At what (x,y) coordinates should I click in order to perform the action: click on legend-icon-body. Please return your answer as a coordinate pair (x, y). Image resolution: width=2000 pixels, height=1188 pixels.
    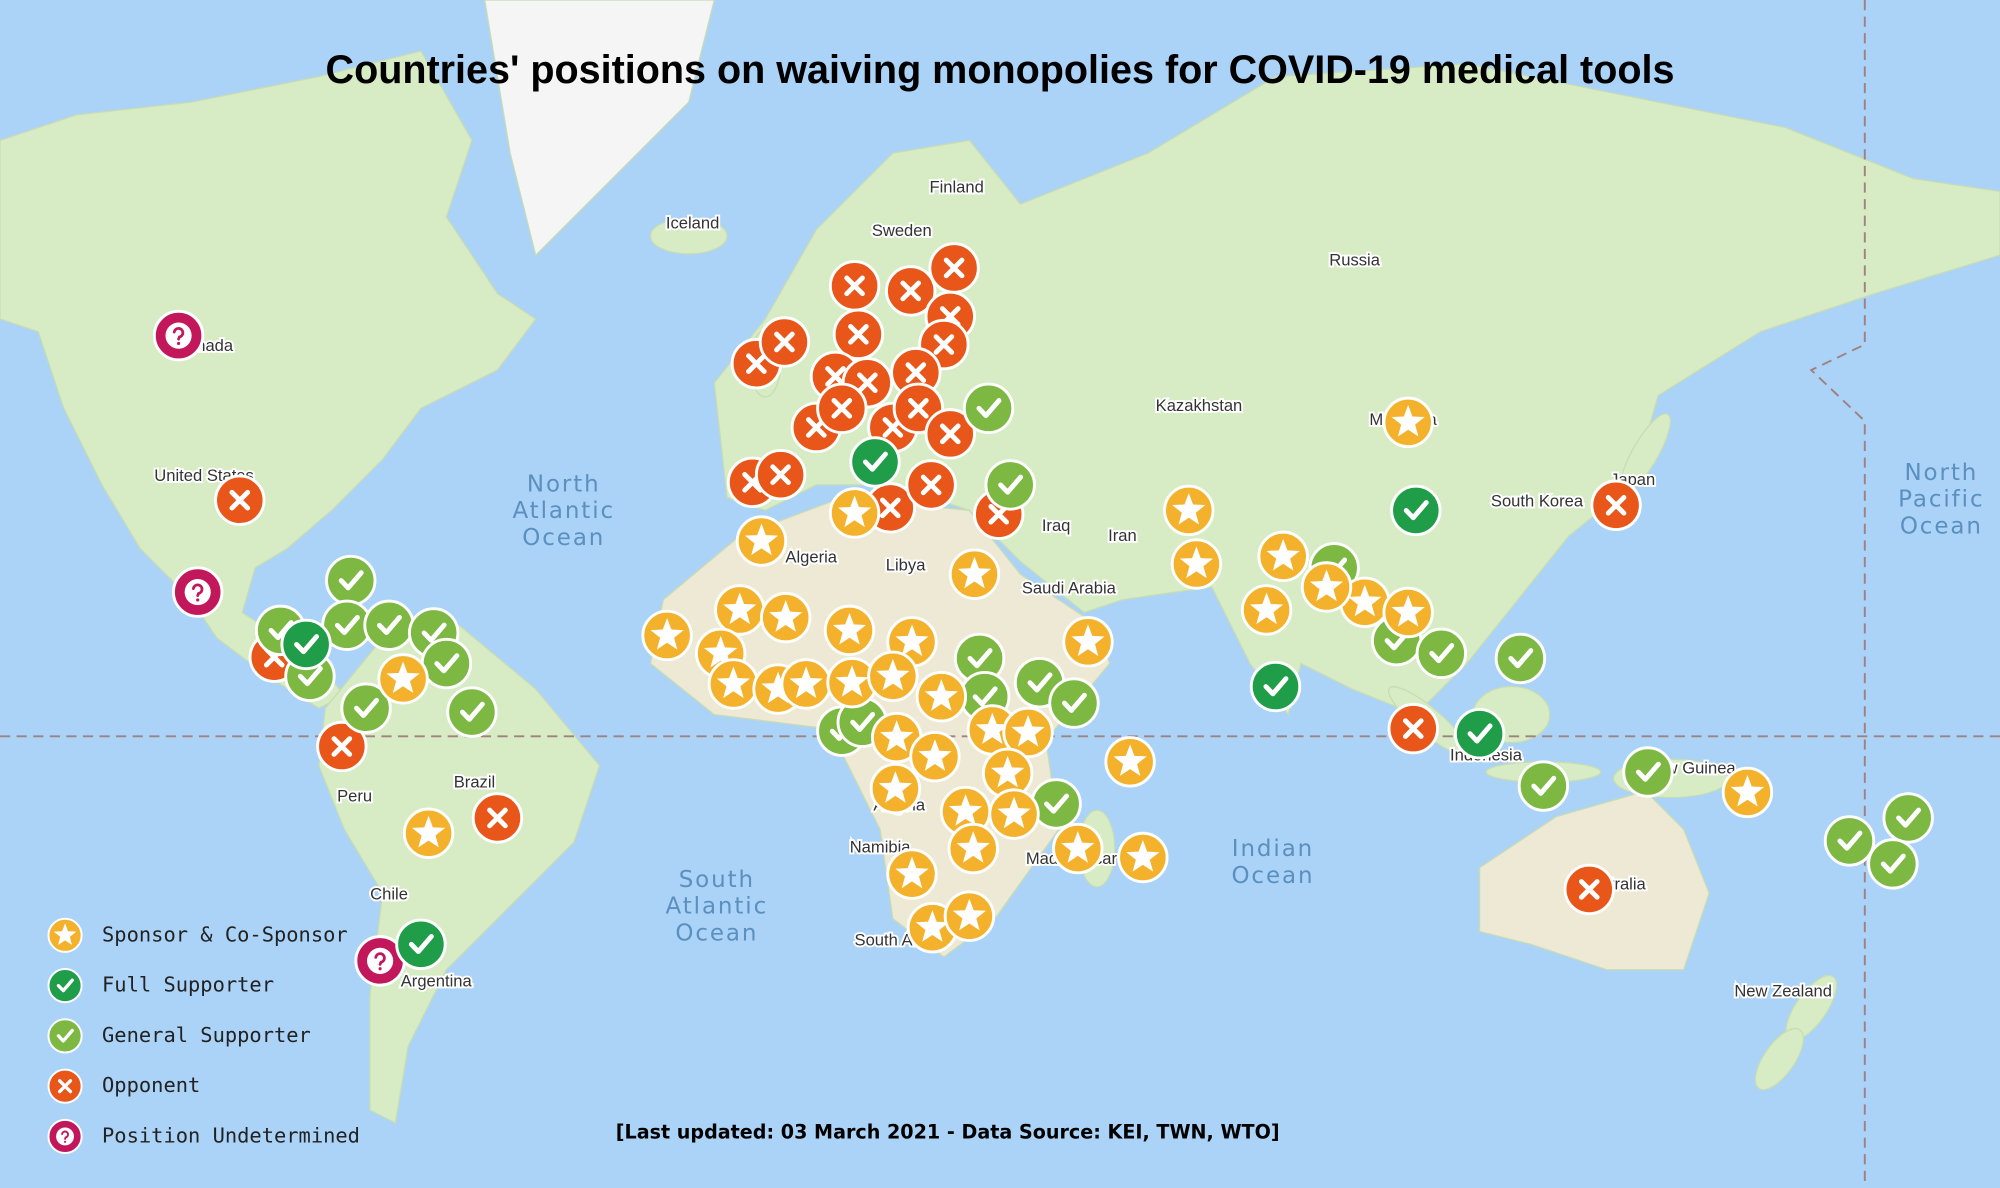
    Looking at the image, I should click on (65, 986).